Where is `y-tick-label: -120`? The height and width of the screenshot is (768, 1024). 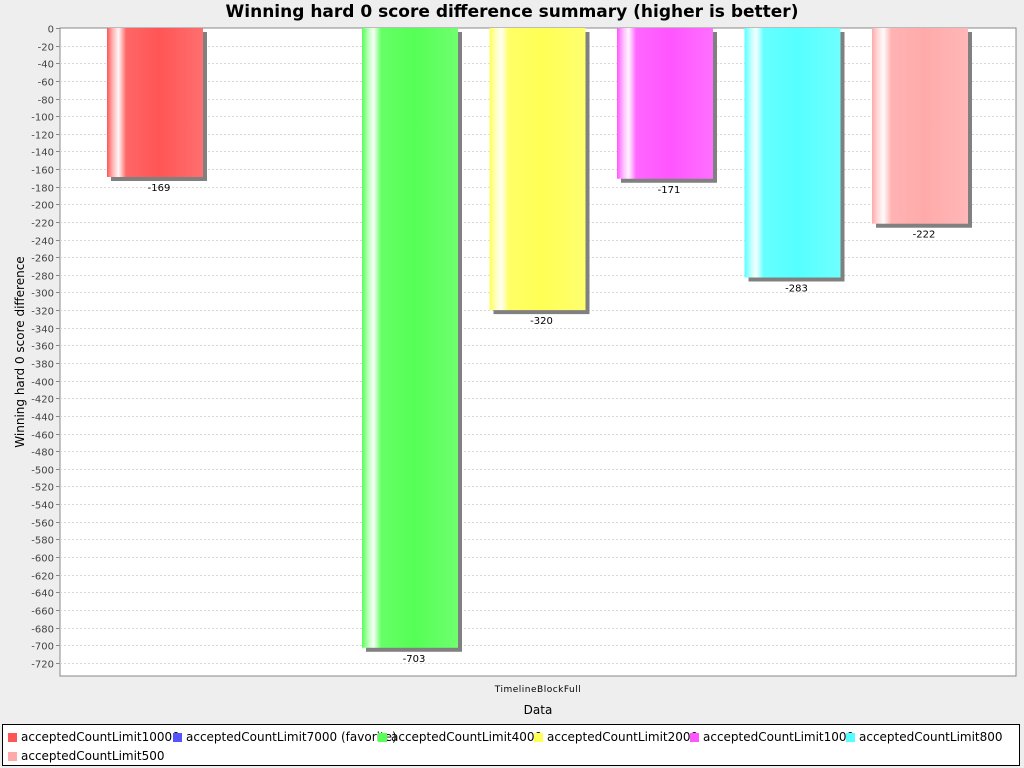
y-tick-label: -120 is located at coordinates (42, 136).